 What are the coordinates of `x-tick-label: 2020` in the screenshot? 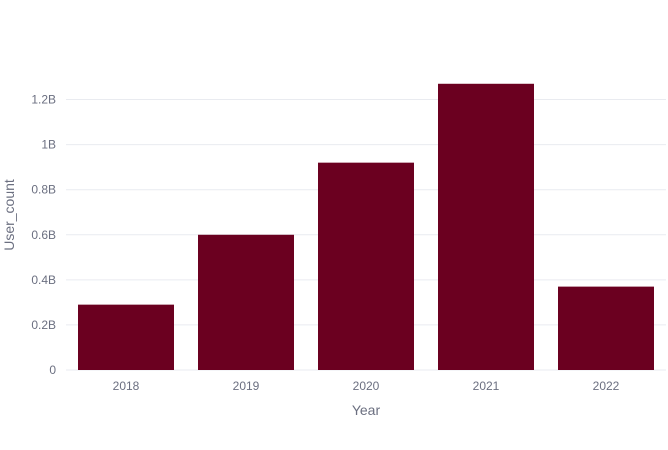 It's located at (366, 386).